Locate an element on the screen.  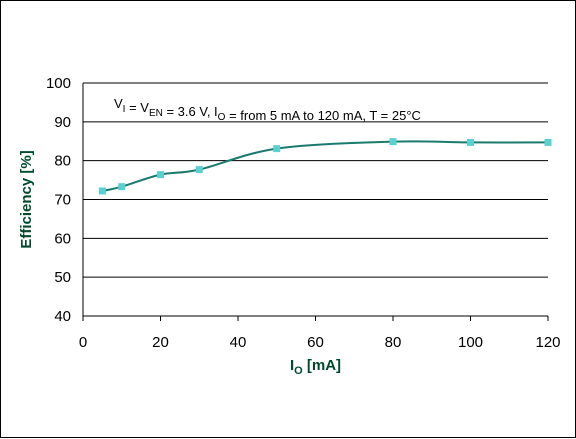
x-tick-label: 100 is located at coordinates (470, 342).